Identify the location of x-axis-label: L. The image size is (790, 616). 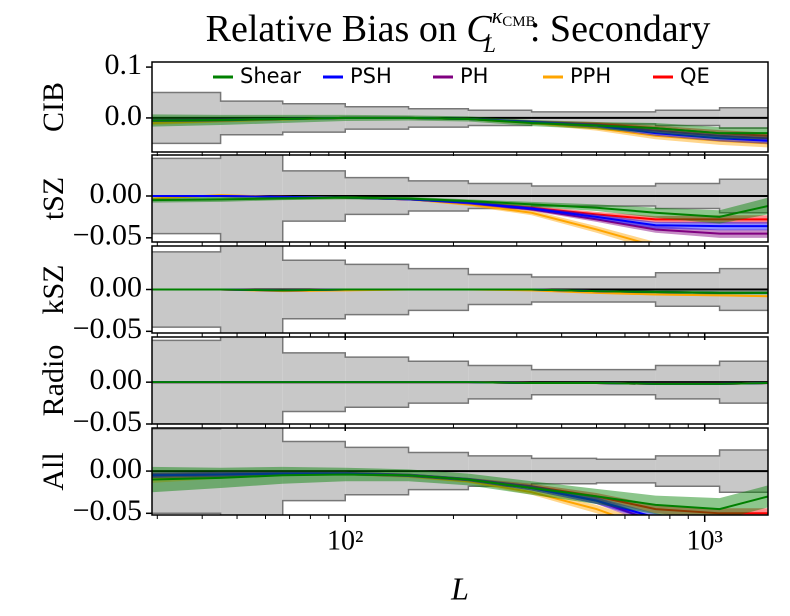
(459, 588).